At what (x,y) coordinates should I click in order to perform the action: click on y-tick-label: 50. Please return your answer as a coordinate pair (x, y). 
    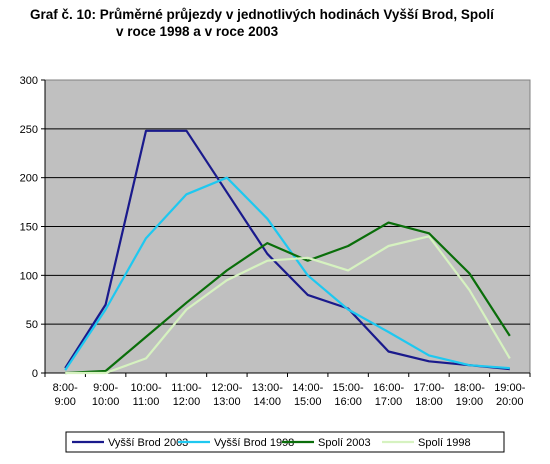
    Looking at the image, I should click on (32, 325).